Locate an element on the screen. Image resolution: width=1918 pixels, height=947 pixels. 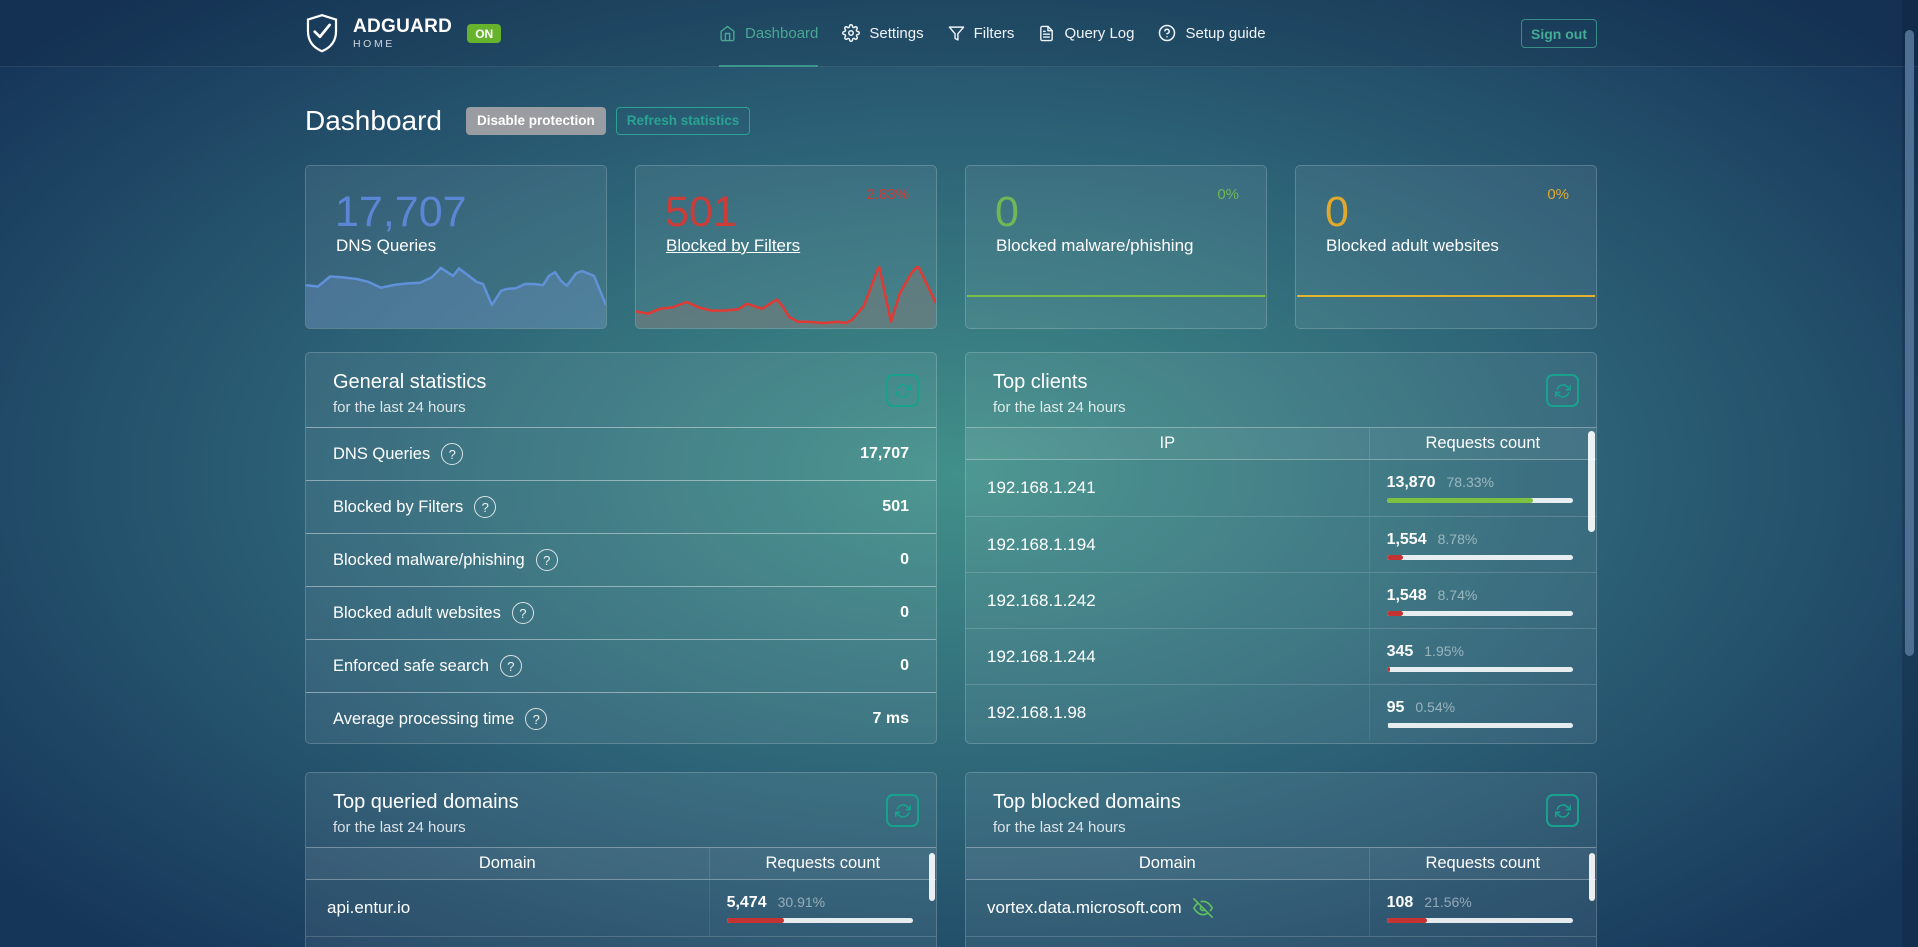
sign-out-button: Sign out is located at coordinates (1559, 33).